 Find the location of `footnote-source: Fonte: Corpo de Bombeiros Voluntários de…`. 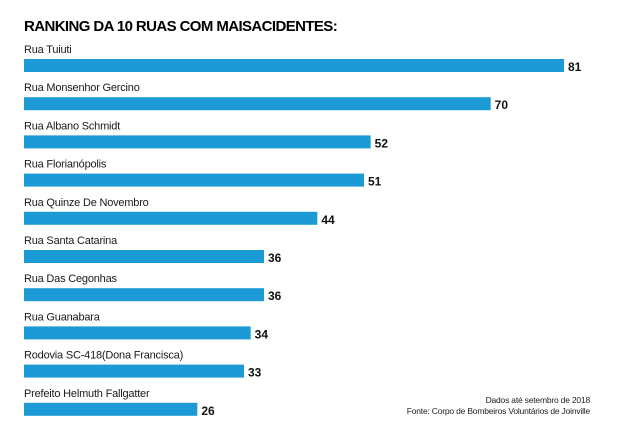

footnote-source: Fonte: Corpo de Bombeiros Voluntários de… is located at coordinates (499, 411).